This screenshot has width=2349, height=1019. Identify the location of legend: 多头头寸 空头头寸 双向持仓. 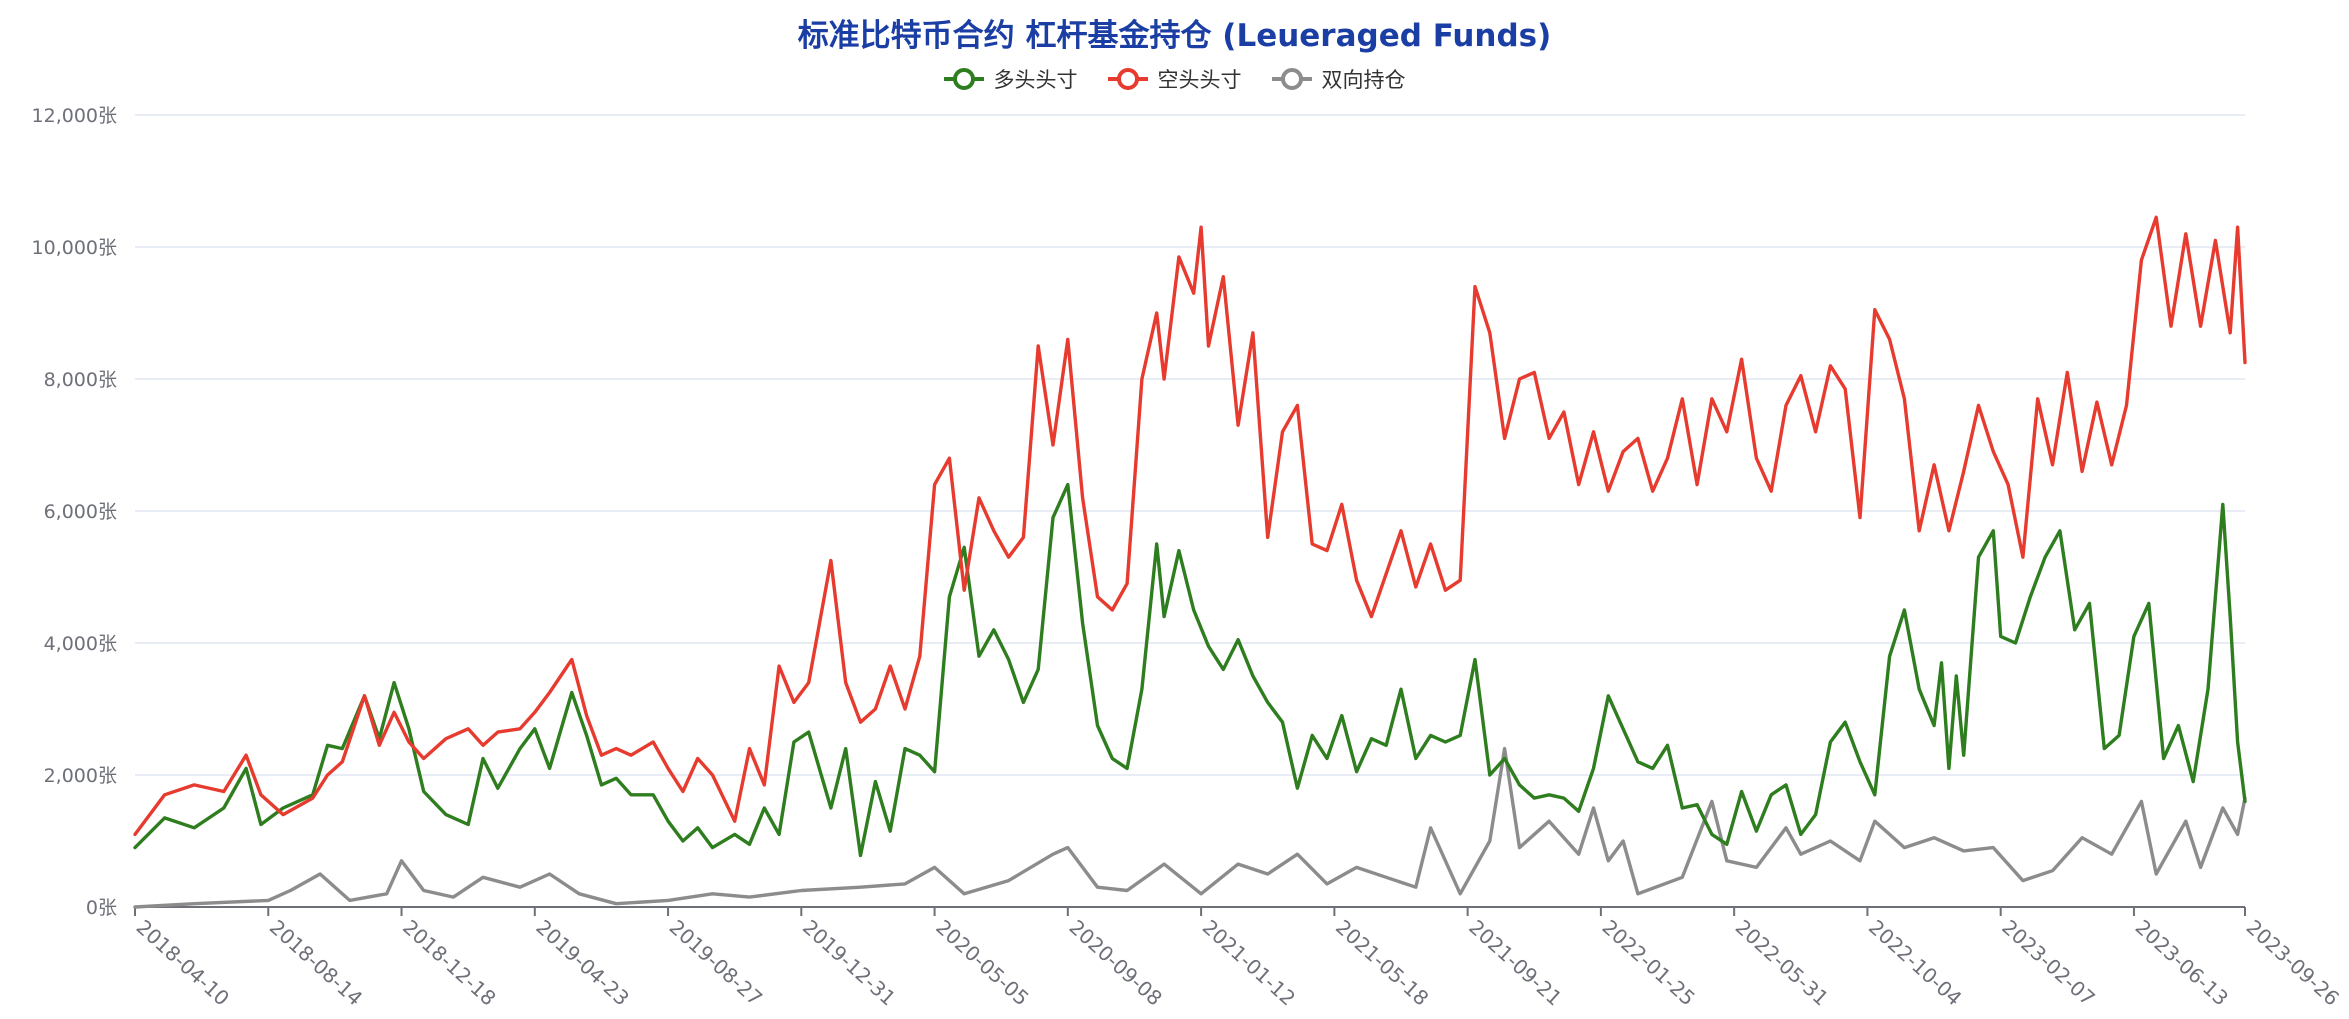
(1174, 79).